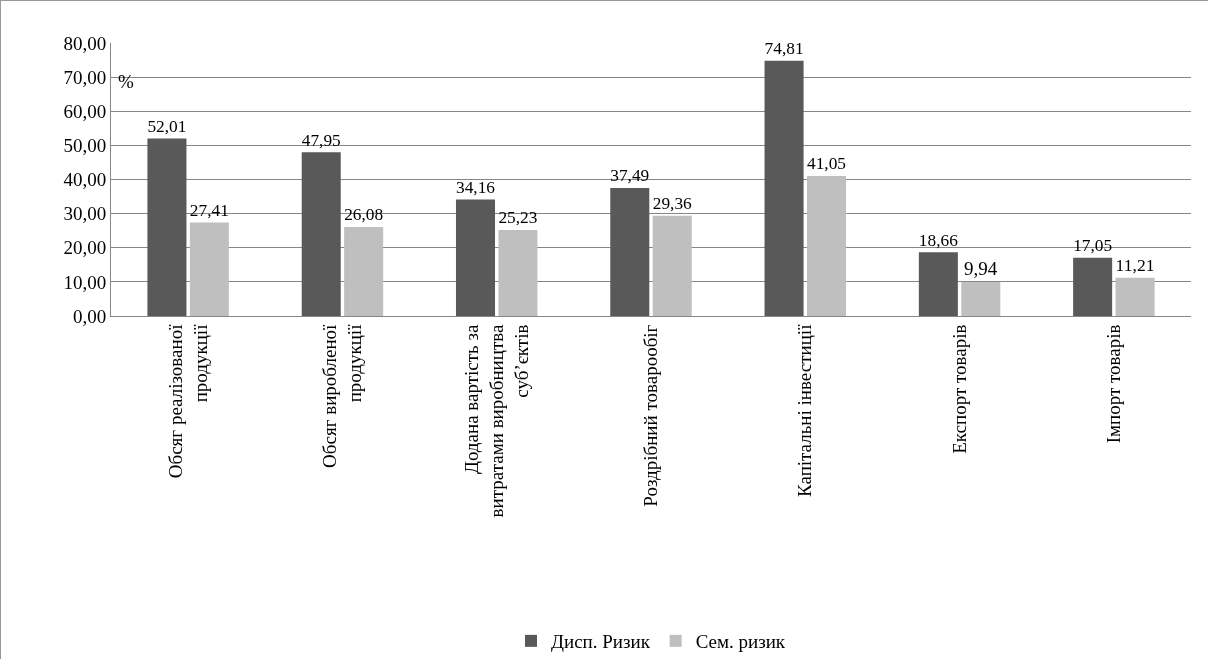 Image resolution: width=1208 pixels, height=659 pixels. Describe the element at coordinates (1114, 384) in the screenshot. I see `x-tick-label: Імпорт товарів` at that location.